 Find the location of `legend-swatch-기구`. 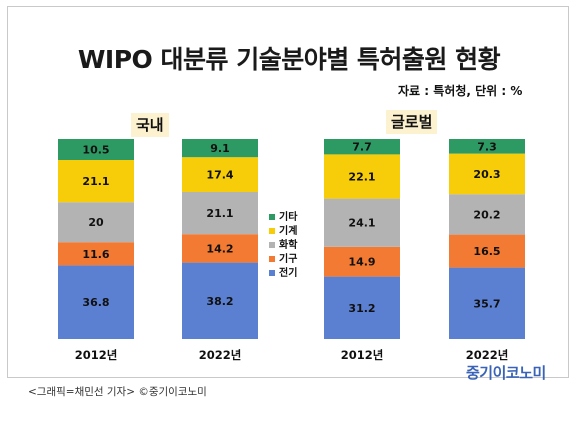

legend-swatch-기구 is located at coordinates (272, 259).